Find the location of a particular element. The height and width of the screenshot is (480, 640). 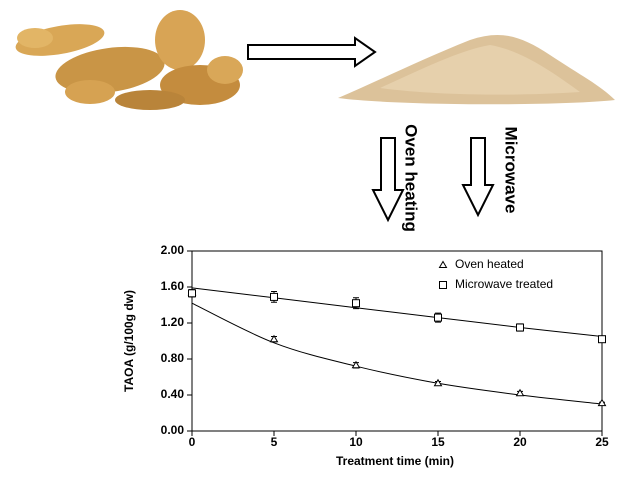

y-axis-label: TAOA (g/100g dw) is located at coordinates (129, 341).